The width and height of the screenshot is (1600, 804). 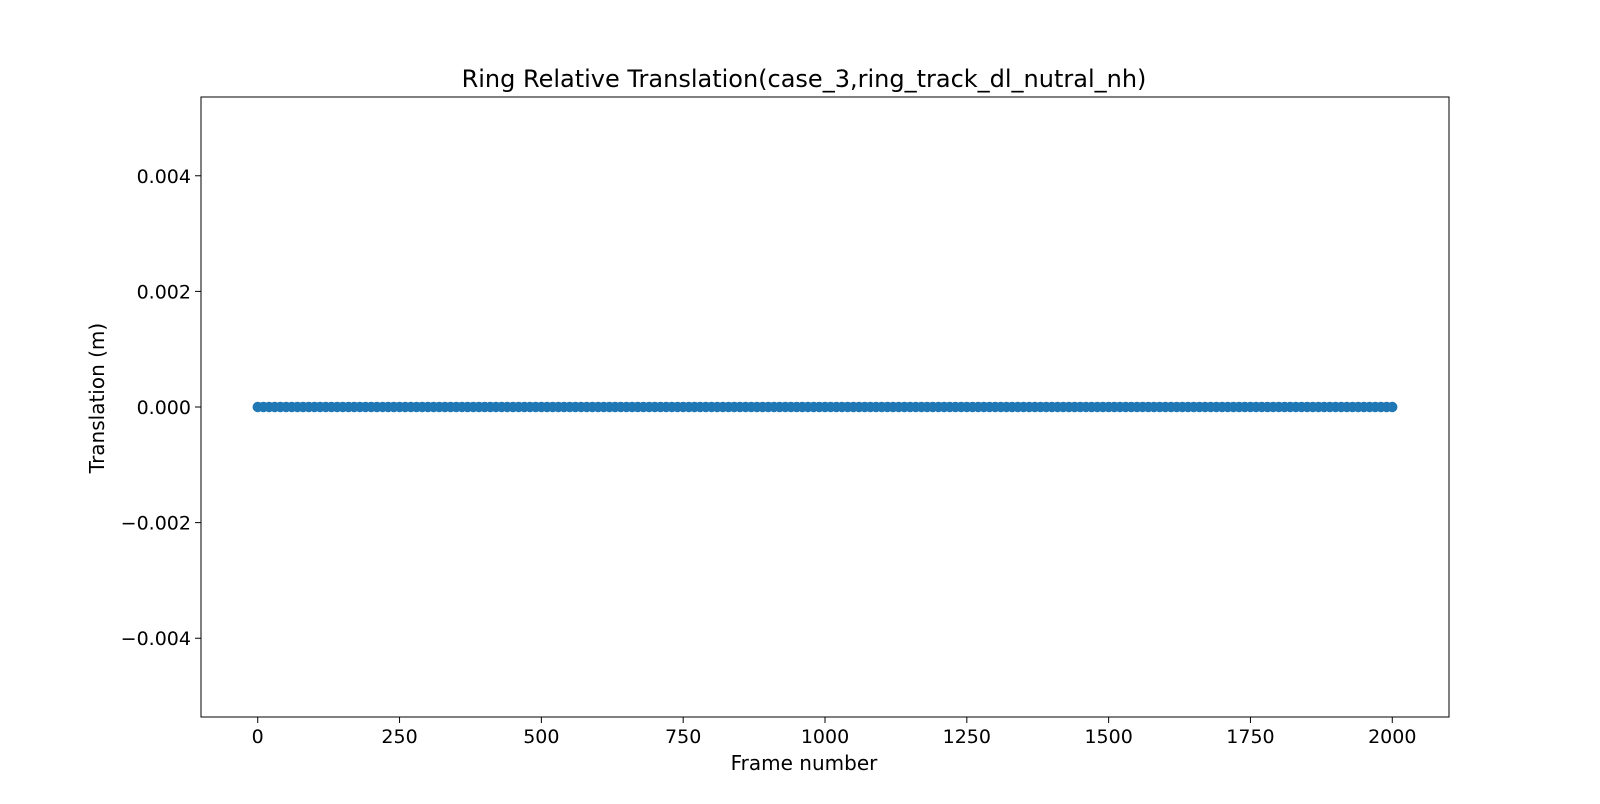 I want to click on y-tick-label: −0.002, so click(x=156, y=524).